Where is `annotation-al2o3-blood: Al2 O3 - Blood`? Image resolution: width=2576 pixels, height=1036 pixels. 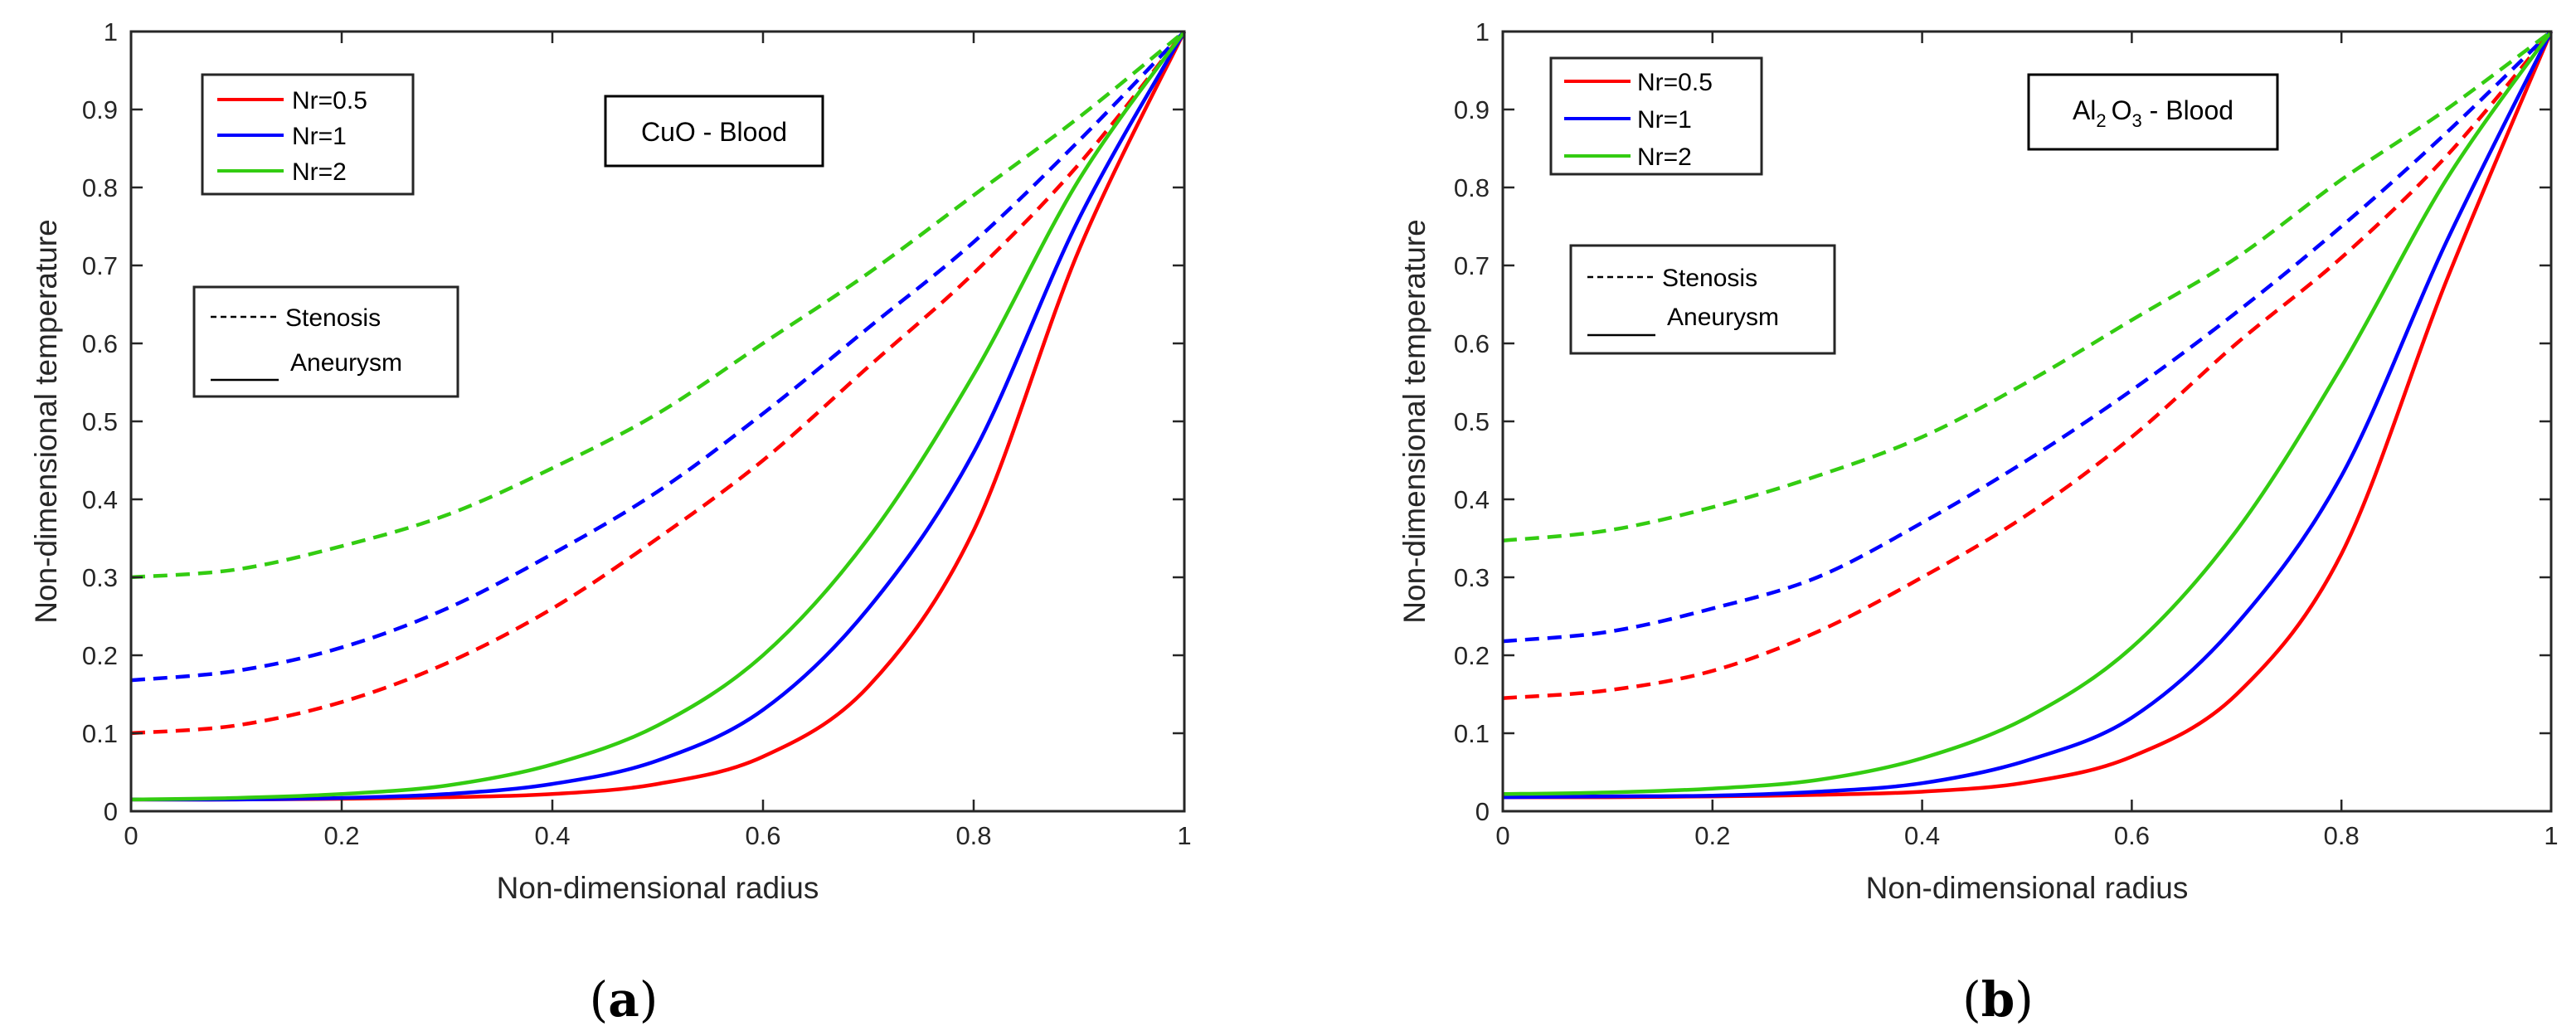
annotation-al2o3-blood: Al2 O3 - Blood is located at coordinates (2153, 112).